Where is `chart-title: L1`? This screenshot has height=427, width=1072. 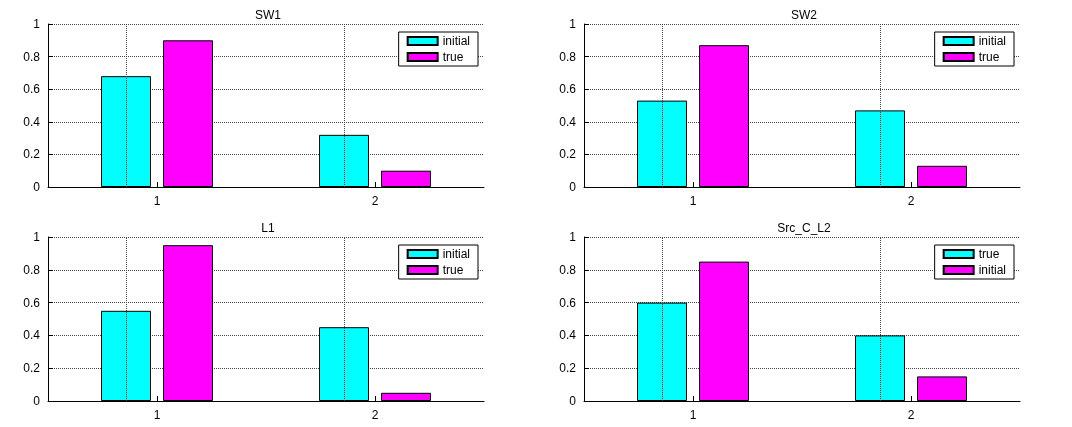
chart-title: L1 is located at coordinates (268, 228).